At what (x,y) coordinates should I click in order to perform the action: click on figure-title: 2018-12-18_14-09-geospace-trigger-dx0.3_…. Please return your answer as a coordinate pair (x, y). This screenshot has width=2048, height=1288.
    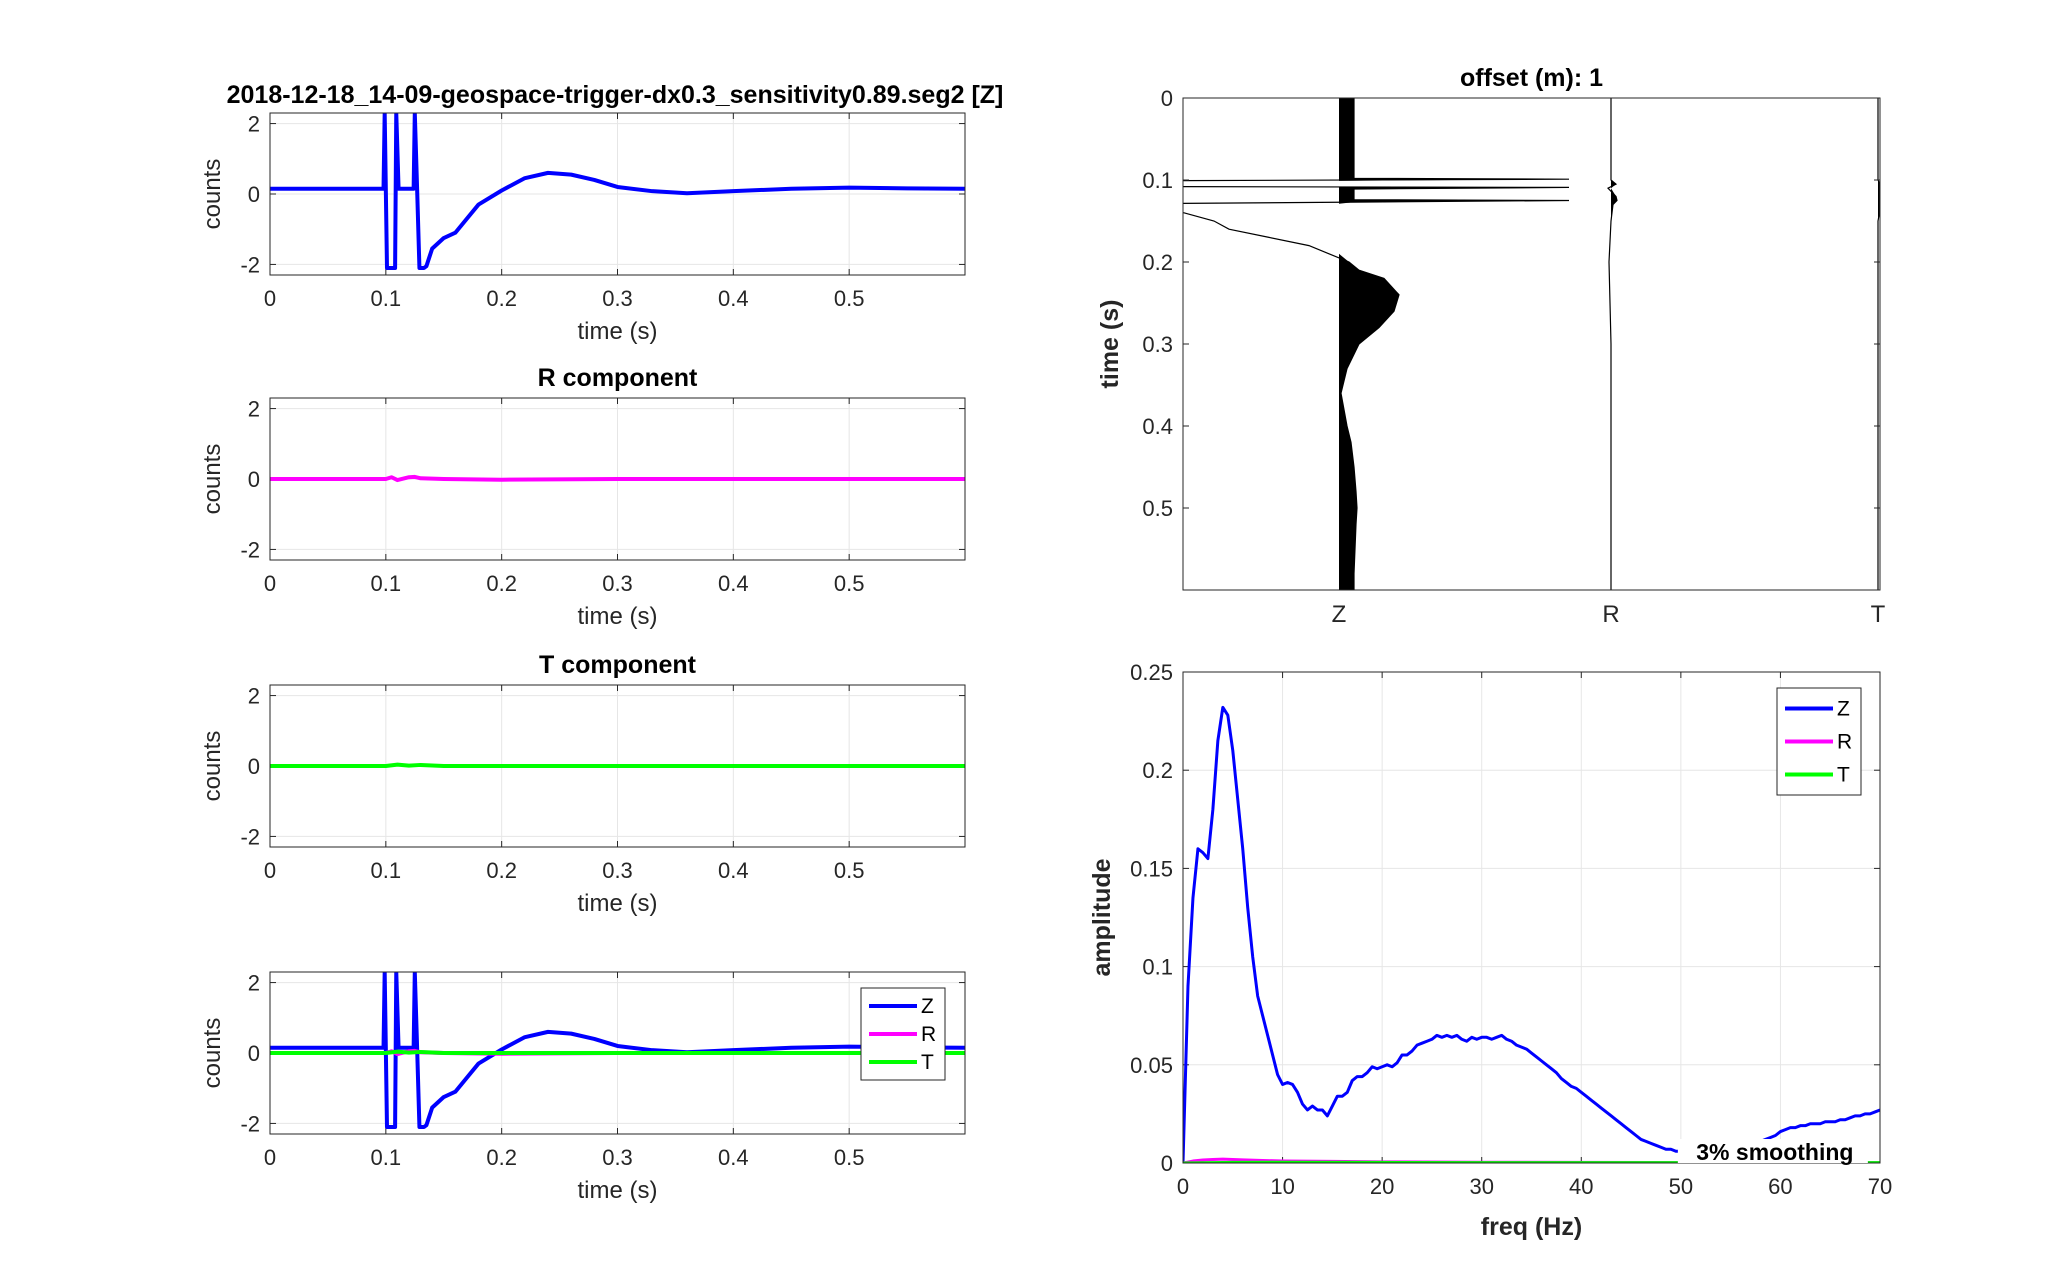
    Looking at the image, I should click on (615, 95).